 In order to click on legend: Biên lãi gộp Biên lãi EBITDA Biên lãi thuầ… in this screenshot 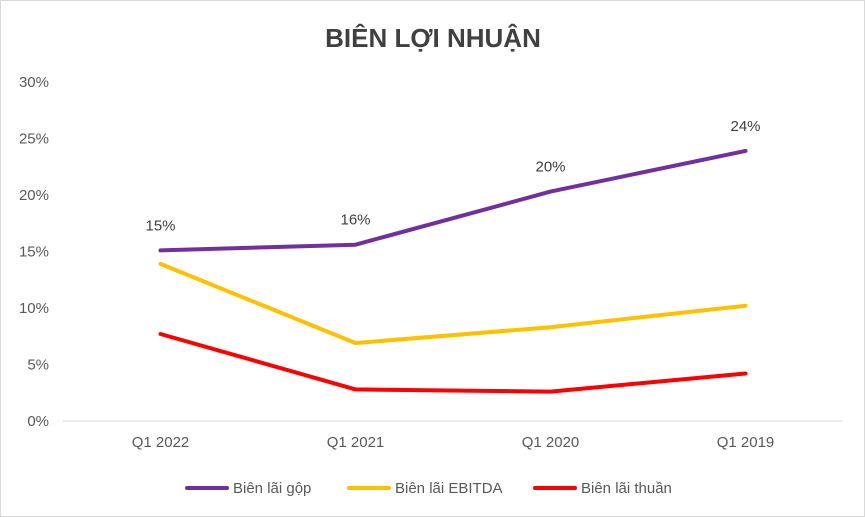, I will do `click(428, 488)`.